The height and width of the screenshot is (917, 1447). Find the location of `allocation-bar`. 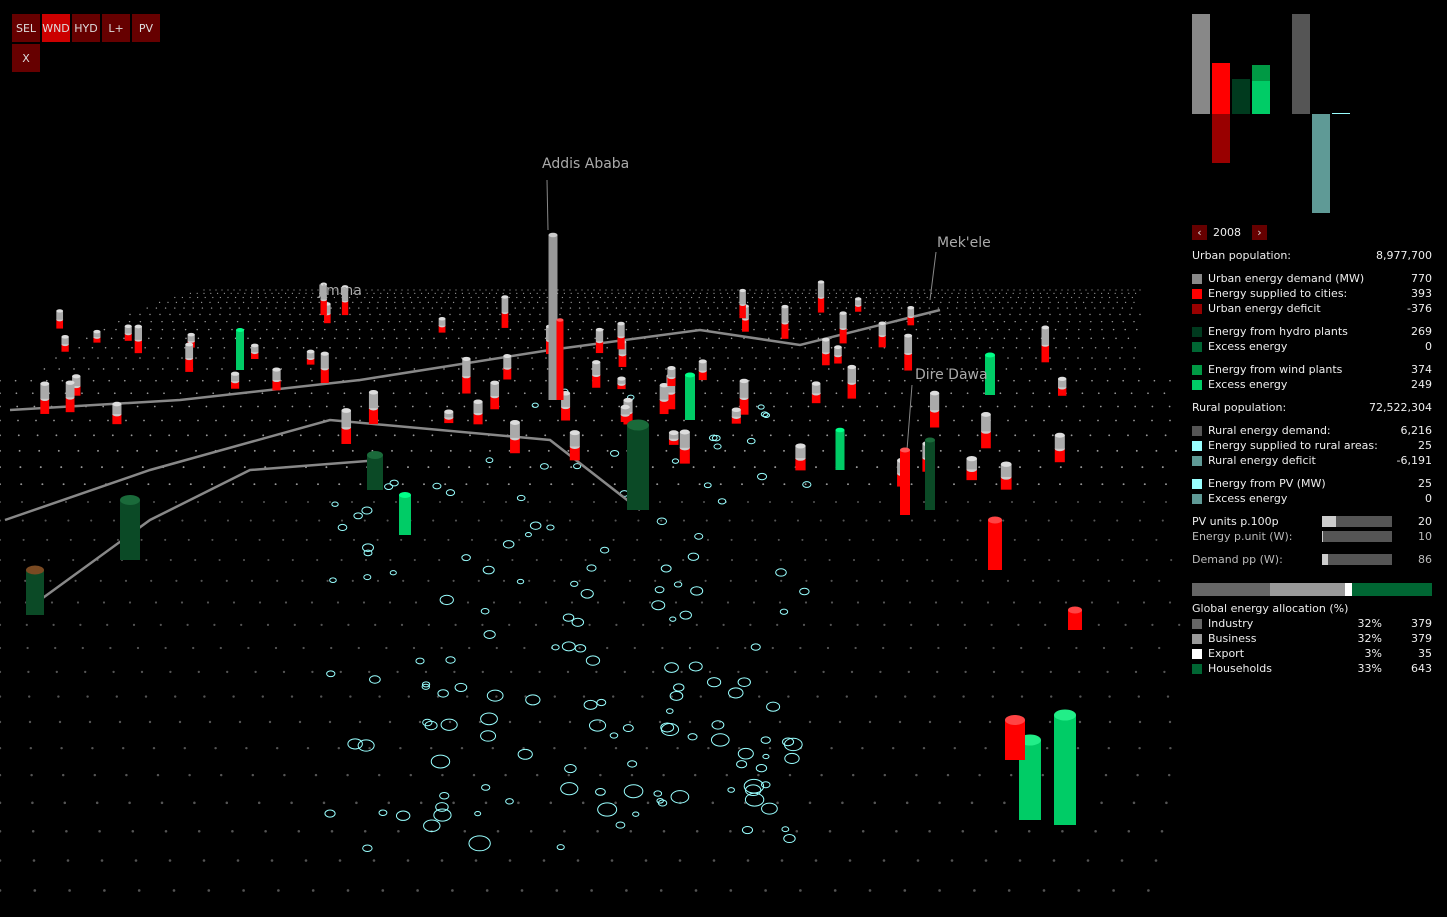

allocation-bar is located at coordinates (1312, 589).